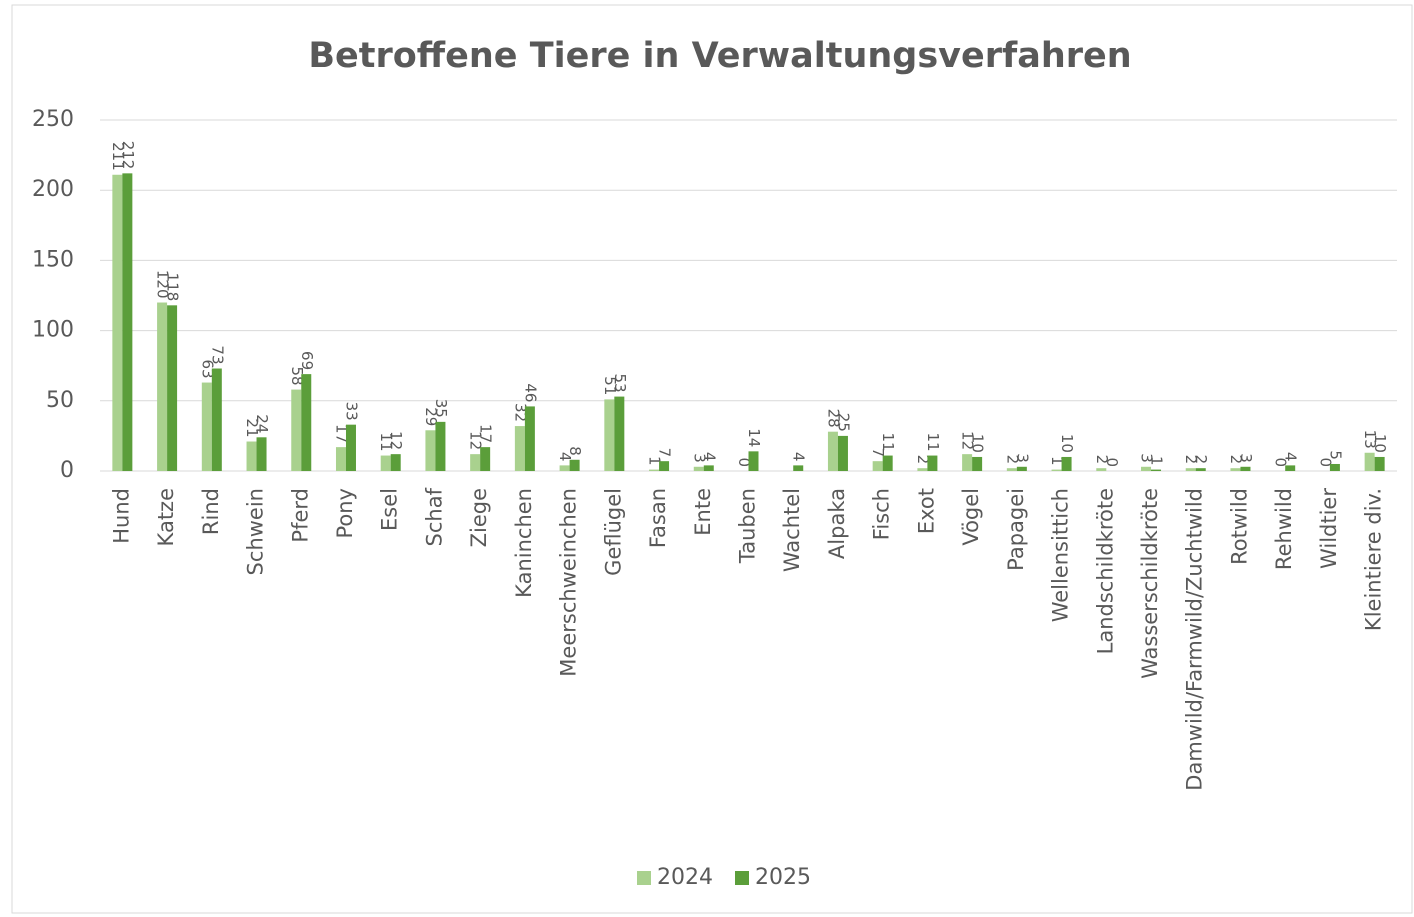 The image size is (1414, 917). Describe the element at coordinates (530, 392) in the screenshot. I see `value-label: 46` at that location.